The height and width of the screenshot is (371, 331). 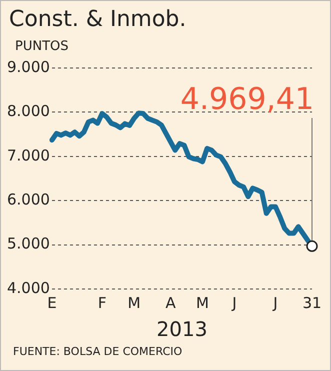 What do you see at coordinates (42, 46) in the screenshot?
I see `y-axis-title: PUNTOS` at bounding box center [42, 46].